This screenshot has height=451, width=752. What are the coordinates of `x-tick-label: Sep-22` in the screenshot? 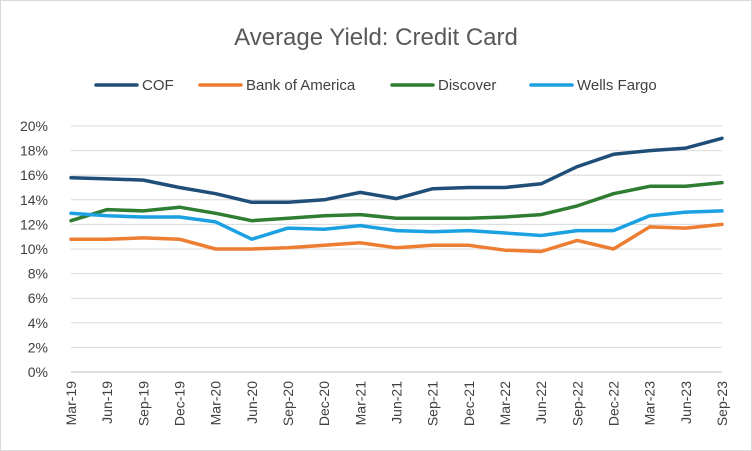 It's located at (577, 403).